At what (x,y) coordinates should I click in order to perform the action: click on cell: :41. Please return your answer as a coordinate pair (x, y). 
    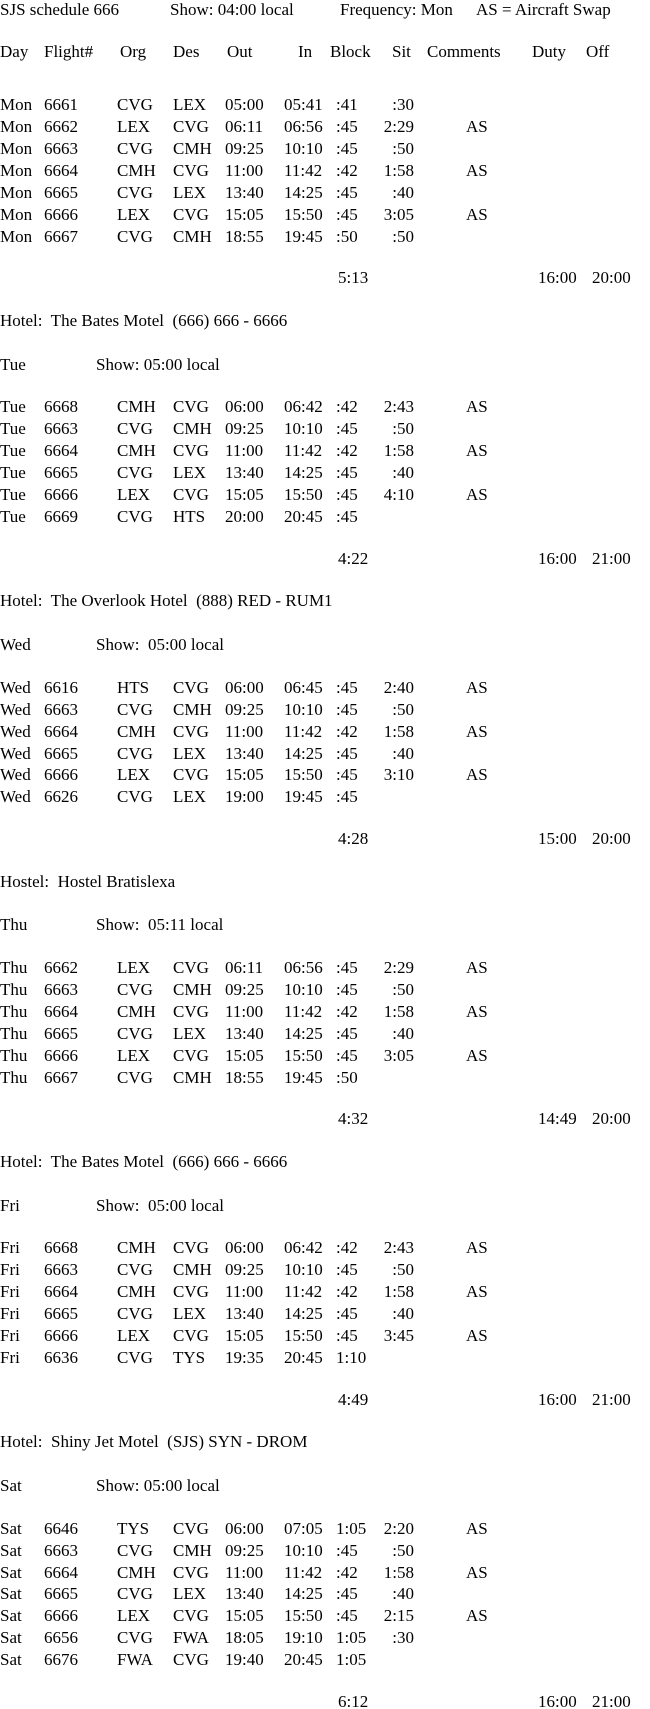
    Looking at the image, I should click on (347, 104).